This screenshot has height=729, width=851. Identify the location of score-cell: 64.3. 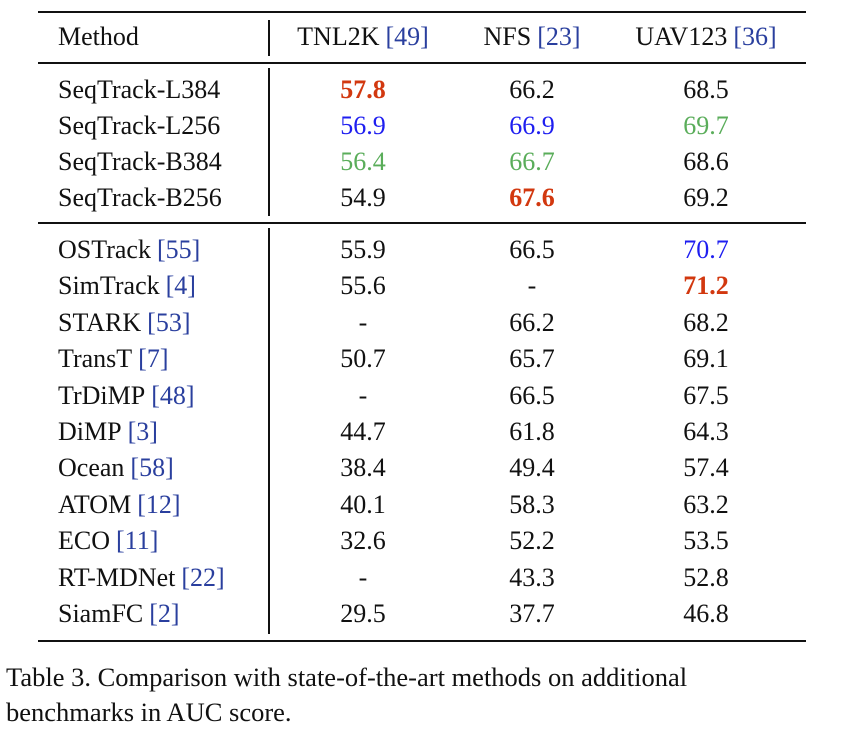
(706, 432).